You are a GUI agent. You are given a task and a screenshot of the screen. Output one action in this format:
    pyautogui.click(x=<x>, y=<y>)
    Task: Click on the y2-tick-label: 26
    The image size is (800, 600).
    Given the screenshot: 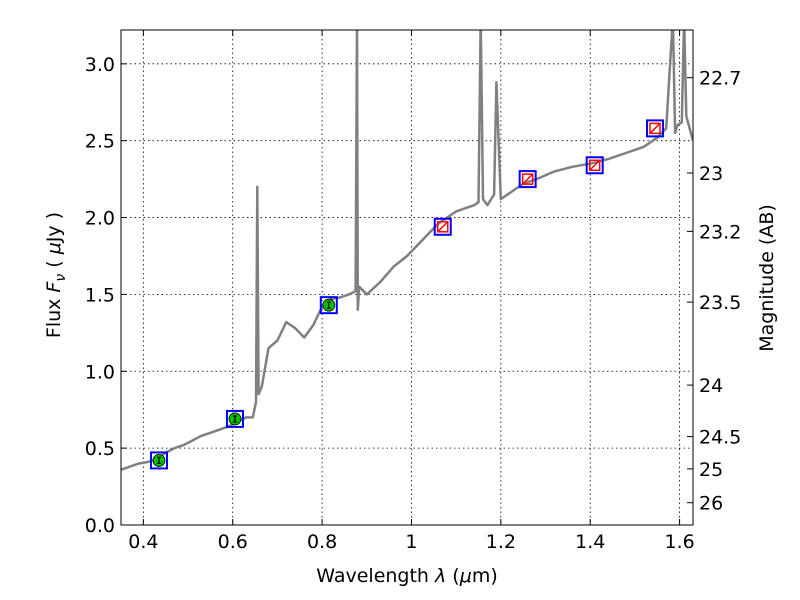 What is the action you would take?
    pyautogui.click(x=711, y=504)
    